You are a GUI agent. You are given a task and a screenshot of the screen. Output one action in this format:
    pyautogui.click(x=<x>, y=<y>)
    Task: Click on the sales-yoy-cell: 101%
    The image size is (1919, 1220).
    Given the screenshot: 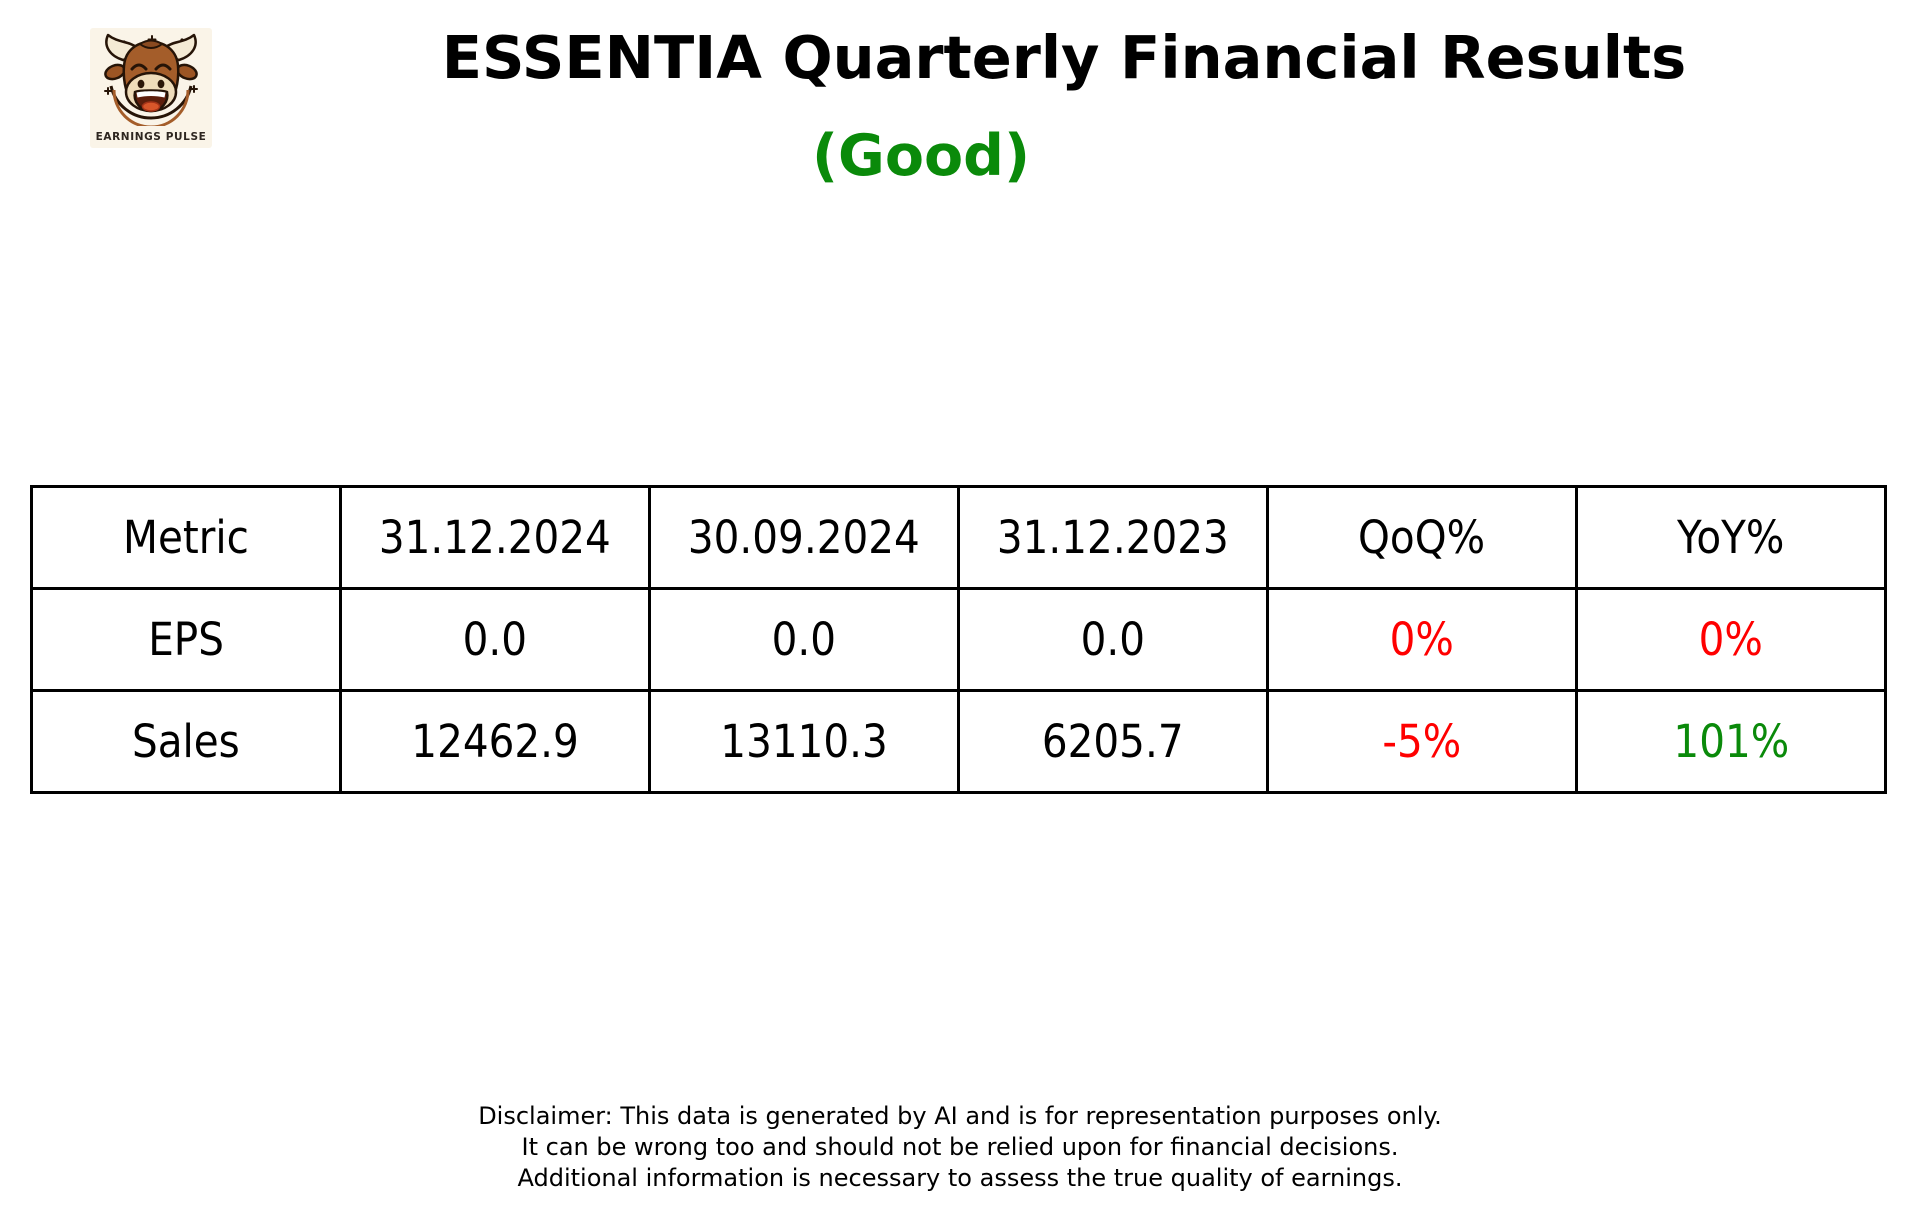 What is the action you would take?
    pyautogui.click(x=1731, y=741)
    